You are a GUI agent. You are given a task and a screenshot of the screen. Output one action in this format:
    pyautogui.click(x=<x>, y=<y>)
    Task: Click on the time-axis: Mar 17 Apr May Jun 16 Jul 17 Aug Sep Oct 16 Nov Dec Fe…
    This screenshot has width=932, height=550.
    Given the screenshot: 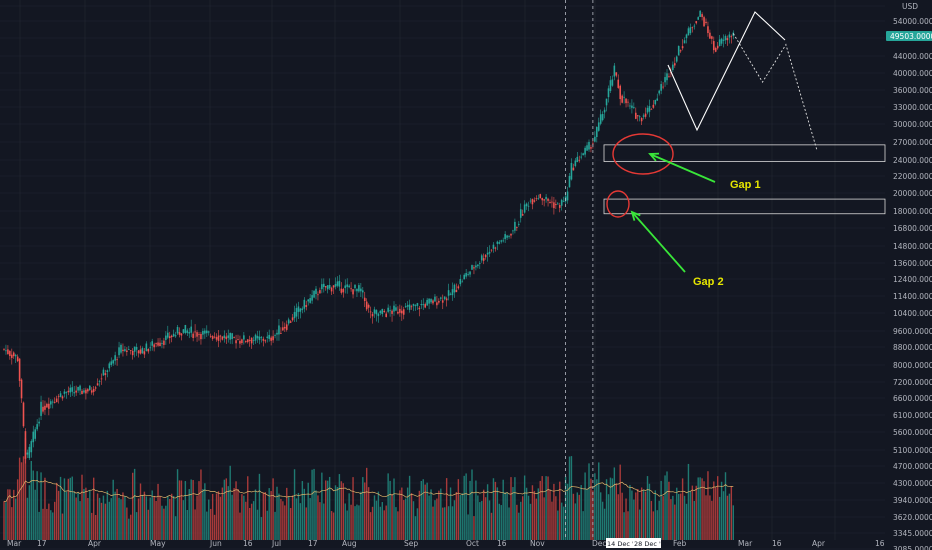 What is the action you would take?
    pyautogui.click(x=446, y=543)
    